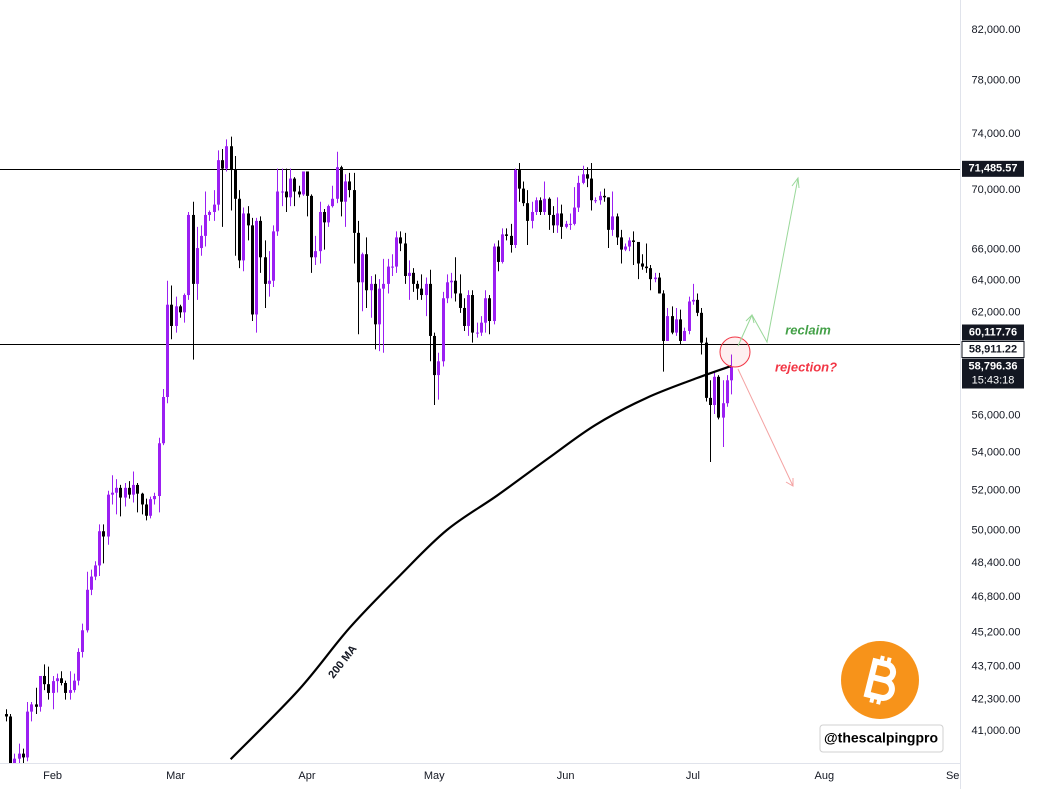 The width and height of the screenshot is (1037, 789). Describe the element at coordinates (998, 394) in the screenshot. I see `price-axis-background` at that location.